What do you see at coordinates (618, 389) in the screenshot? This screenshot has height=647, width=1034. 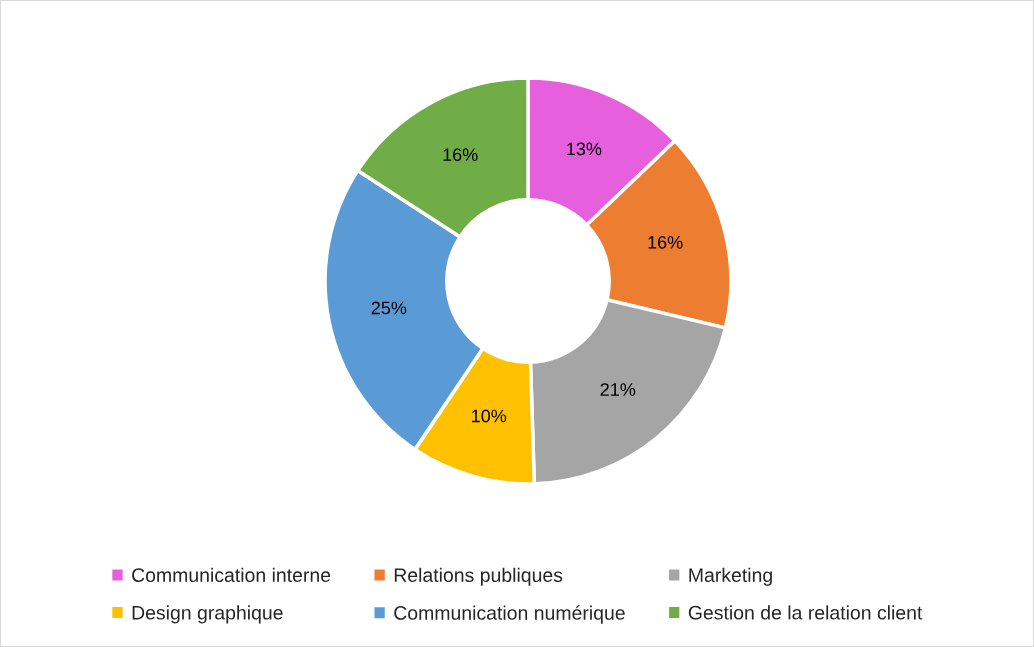 I see `data-label: 21%` at bounding box center [618, 389].